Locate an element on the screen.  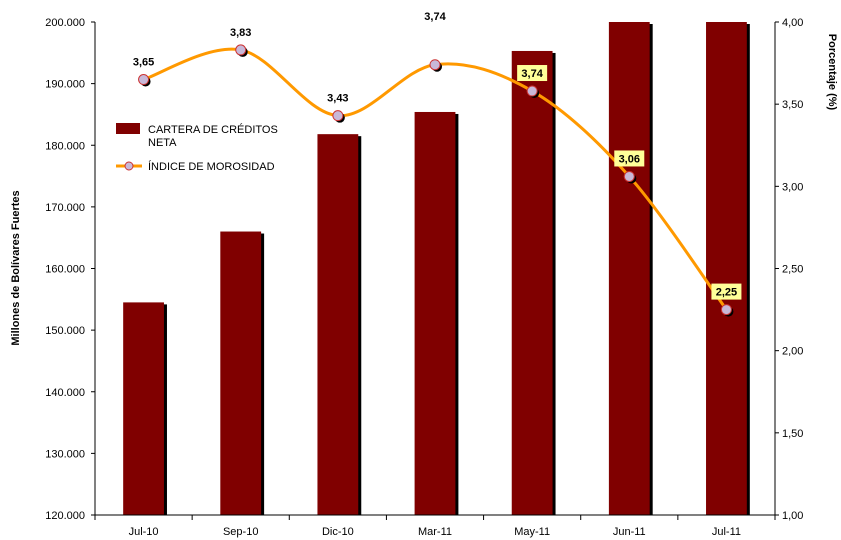
y2-tick-label: 2,00 is located at coordinates (792, 352).